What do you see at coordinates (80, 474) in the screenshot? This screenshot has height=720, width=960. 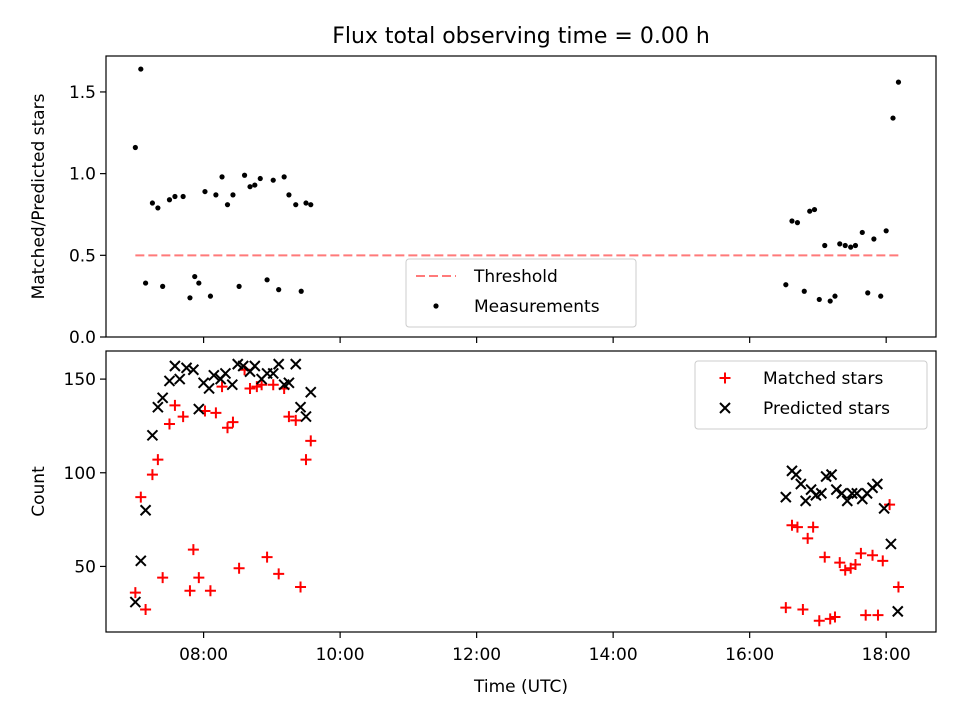 I see `y-tick-label: 100` at bounding box center [80, 474].